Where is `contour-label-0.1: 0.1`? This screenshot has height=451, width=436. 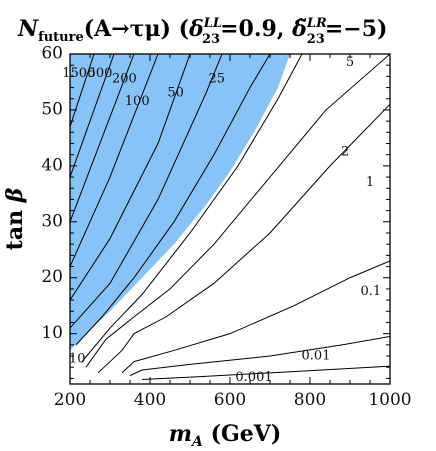
contour-label-0.1: 0.1 is located at coordinates (370, 291).